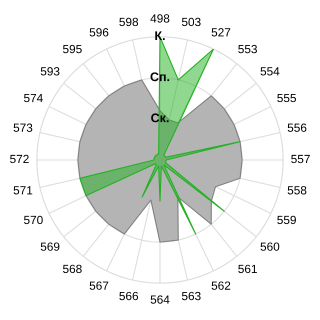  What do you see at coordinates (160, 299) in the screenshot?
I see `spoke-label: 564` at bounding box center [160, 299].